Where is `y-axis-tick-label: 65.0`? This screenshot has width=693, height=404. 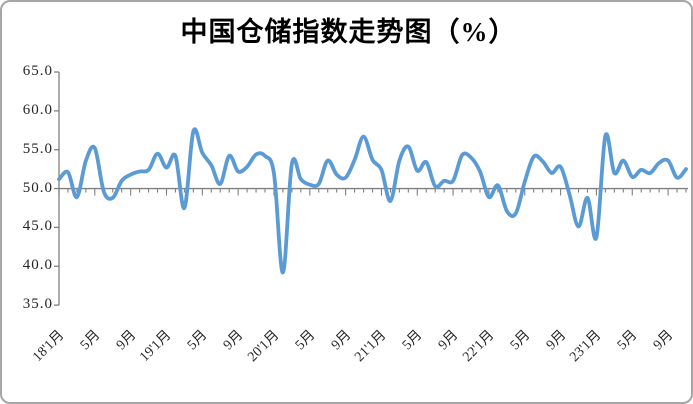
y-axis-tick-label: 65.0 is located at coordinates (37, 71).